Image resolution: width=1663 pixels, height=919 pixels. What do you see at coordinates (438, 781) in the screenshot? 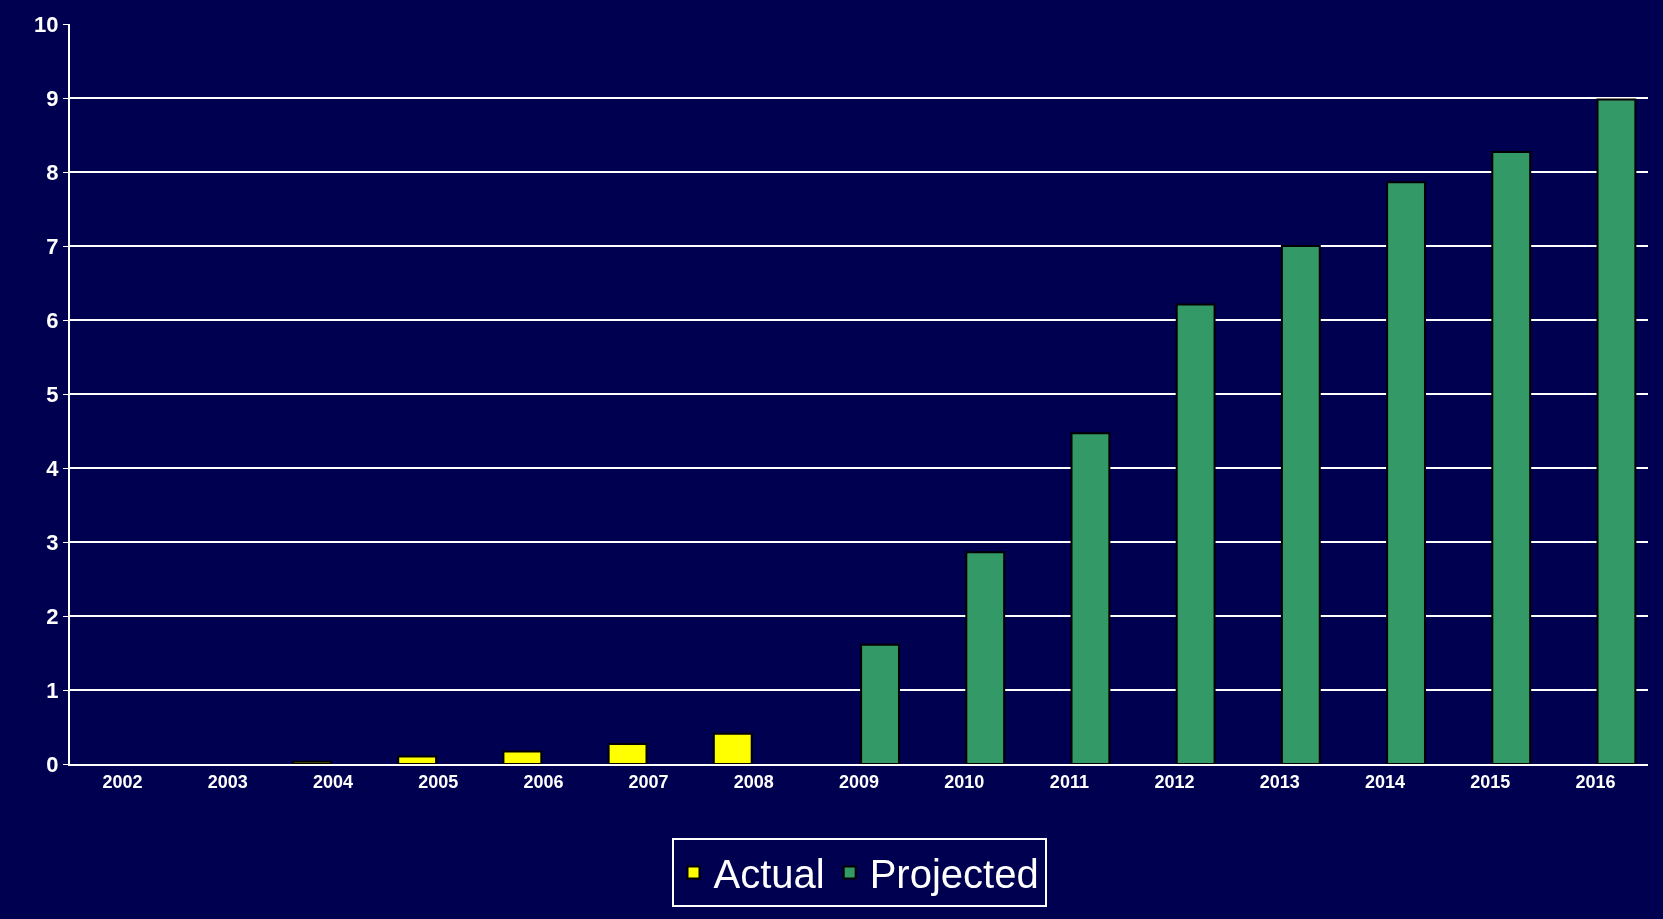
I see `x-tick-label: 2005` at bounding box center [438, 781].